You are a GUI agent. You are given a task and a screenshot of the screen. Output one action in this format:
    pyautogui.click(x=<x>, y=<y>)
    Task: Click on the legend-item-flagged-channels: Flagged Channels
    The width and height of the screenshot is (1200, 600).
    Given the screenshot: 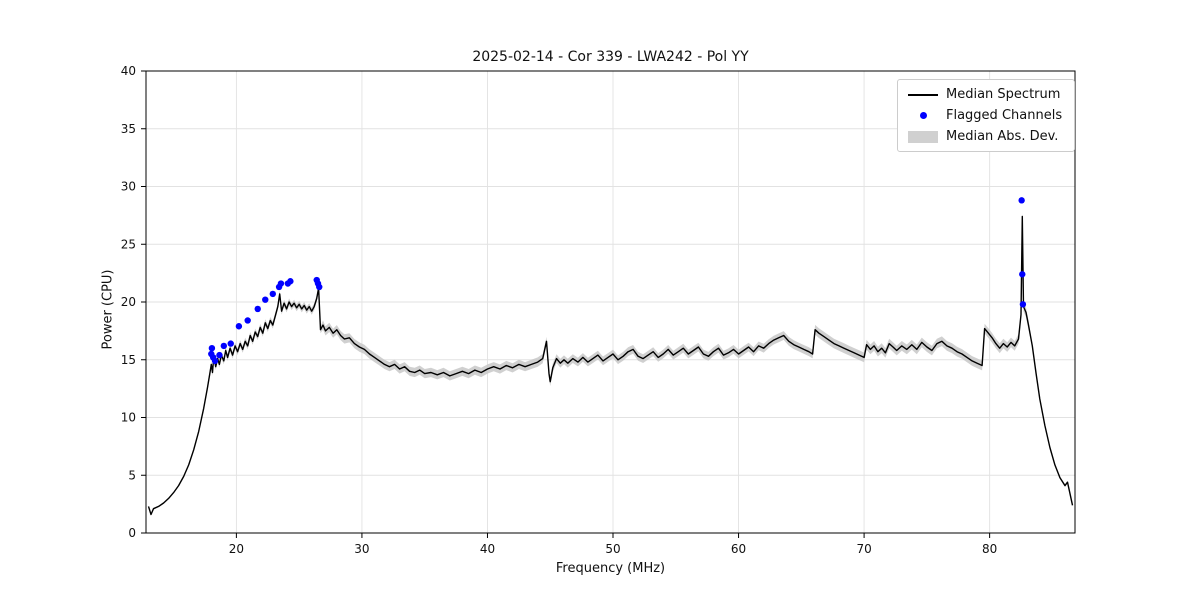 What is the action you would take?
    pyautogui.click(x=986, y=115)
    